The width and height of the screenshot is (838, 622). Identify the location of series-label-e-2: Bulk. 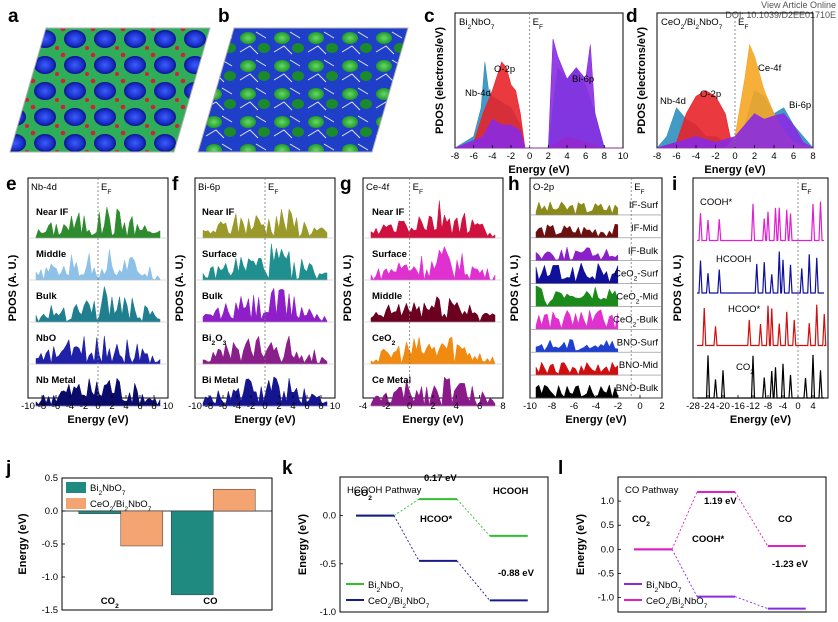
(46, 296).